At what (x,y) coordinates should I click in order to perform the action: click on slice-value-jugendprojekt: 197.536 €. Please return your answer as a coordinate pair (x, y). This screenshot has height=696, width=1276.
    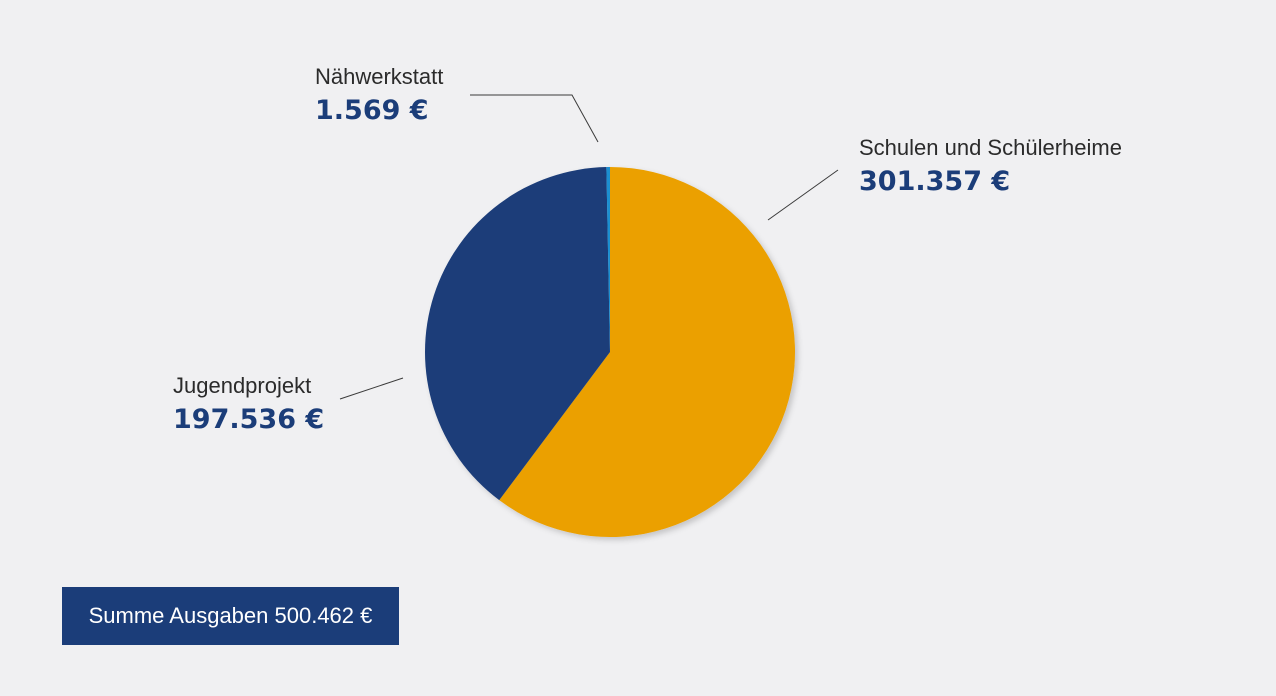
    Looking at the image, I should click on (249, 419).